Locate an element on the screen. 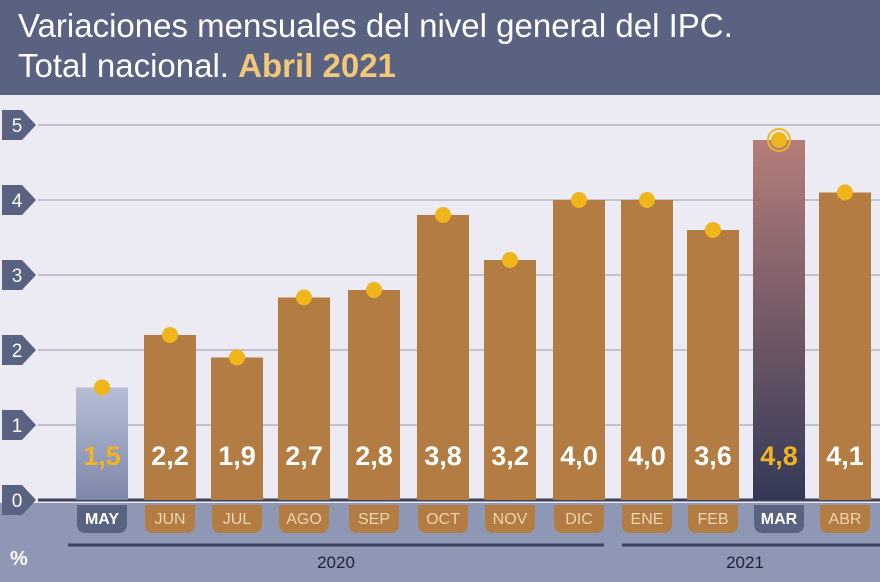  year-label-2020: 2020 is located at coordinates (336, 562).